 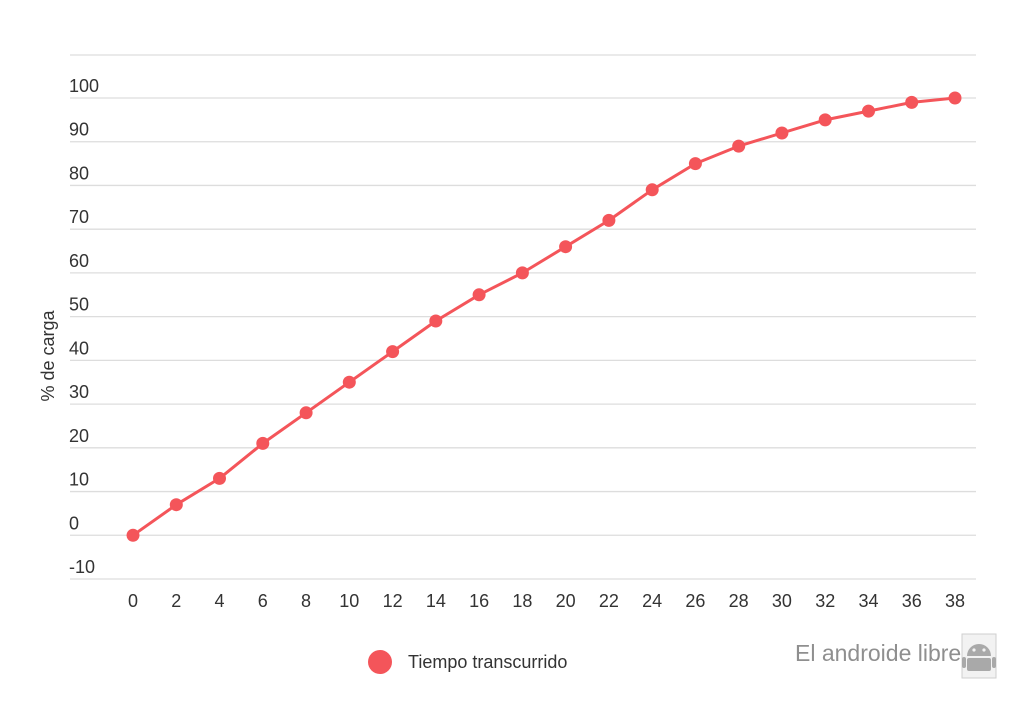 I want to click on x-tick-label: 38, so click(x=955, y=601).